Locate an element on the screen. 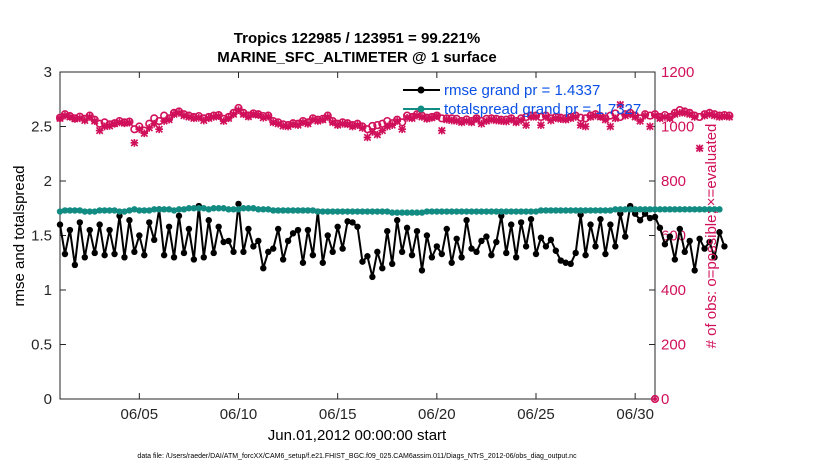 This screenshot has width=830, height=470. y-right-tick-label: 1000 is located at coordinates (677, 127).